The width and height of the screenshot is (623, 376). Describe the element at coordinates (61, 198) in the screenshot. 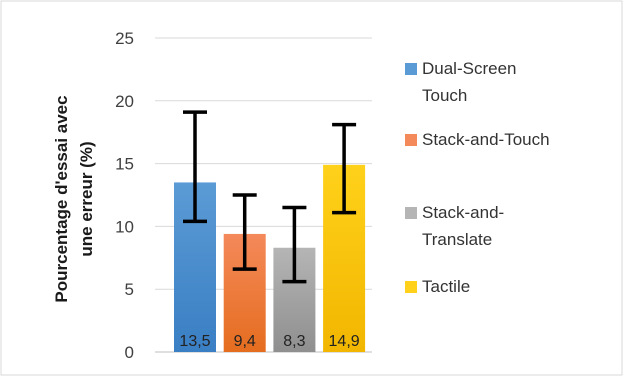

I see `y-axis-label-line-1: Pourcentage d'essai avec` at that location.